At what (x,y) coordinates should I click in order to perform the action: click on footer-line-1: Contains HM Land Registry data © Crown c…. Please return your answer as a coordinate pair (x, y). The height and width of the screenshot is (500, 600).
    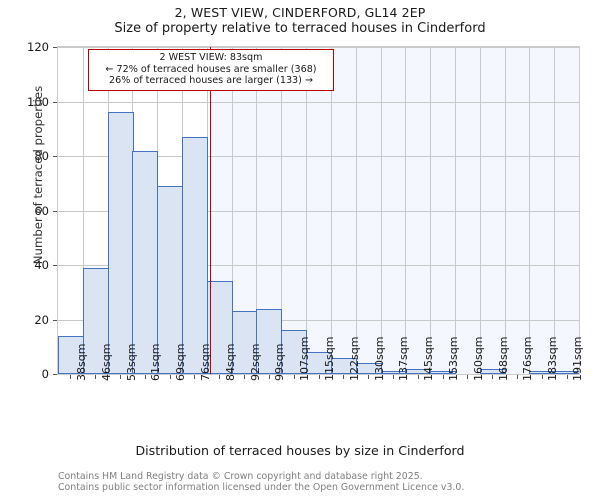
    Looking at the image, I should click on (240, 476).